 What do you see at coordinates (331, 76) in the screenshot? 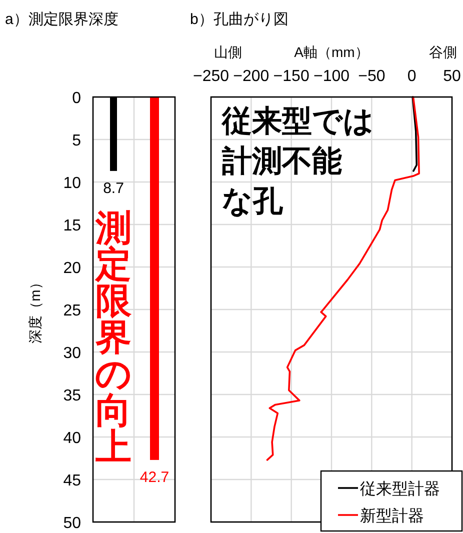
I see `x-tick-label: −100` at bounding box center [331, 76].